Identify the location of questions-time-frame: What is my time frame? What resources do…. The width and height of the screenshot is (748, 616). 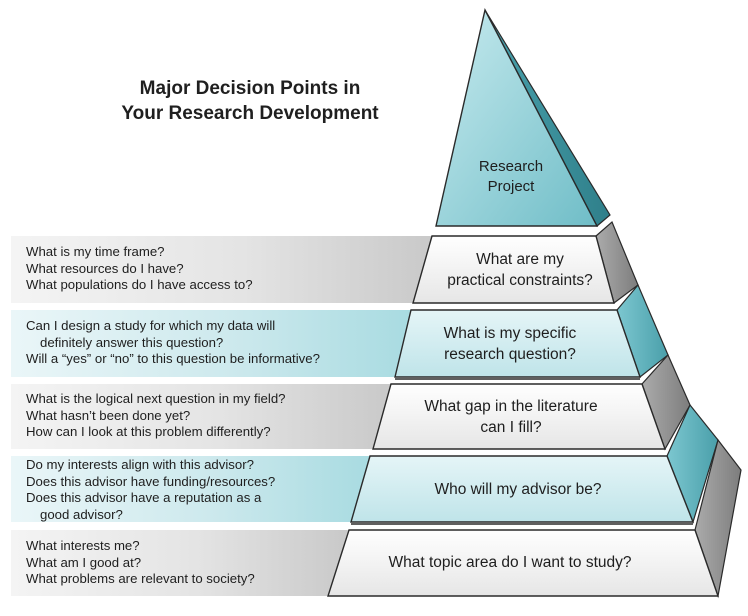
(139, 269).